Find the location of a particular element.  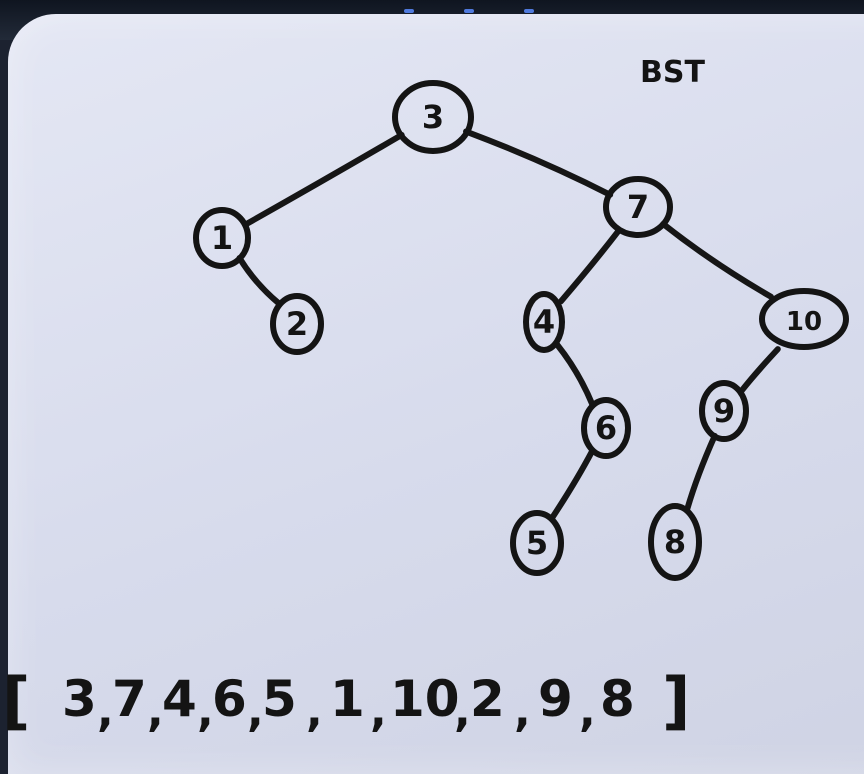

array-value: 3 is located at coordinates (79, 699).